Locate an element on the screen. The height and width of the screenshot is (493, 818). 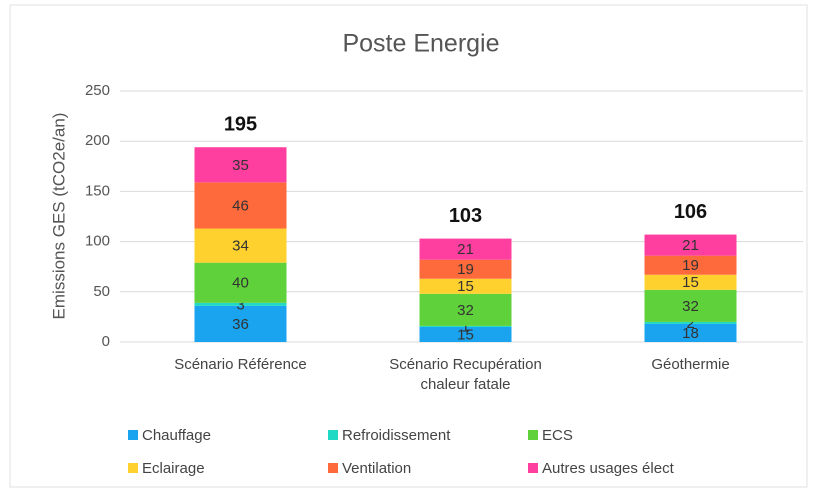
y-tick-label: 0 is located at coordinates (106, 341).